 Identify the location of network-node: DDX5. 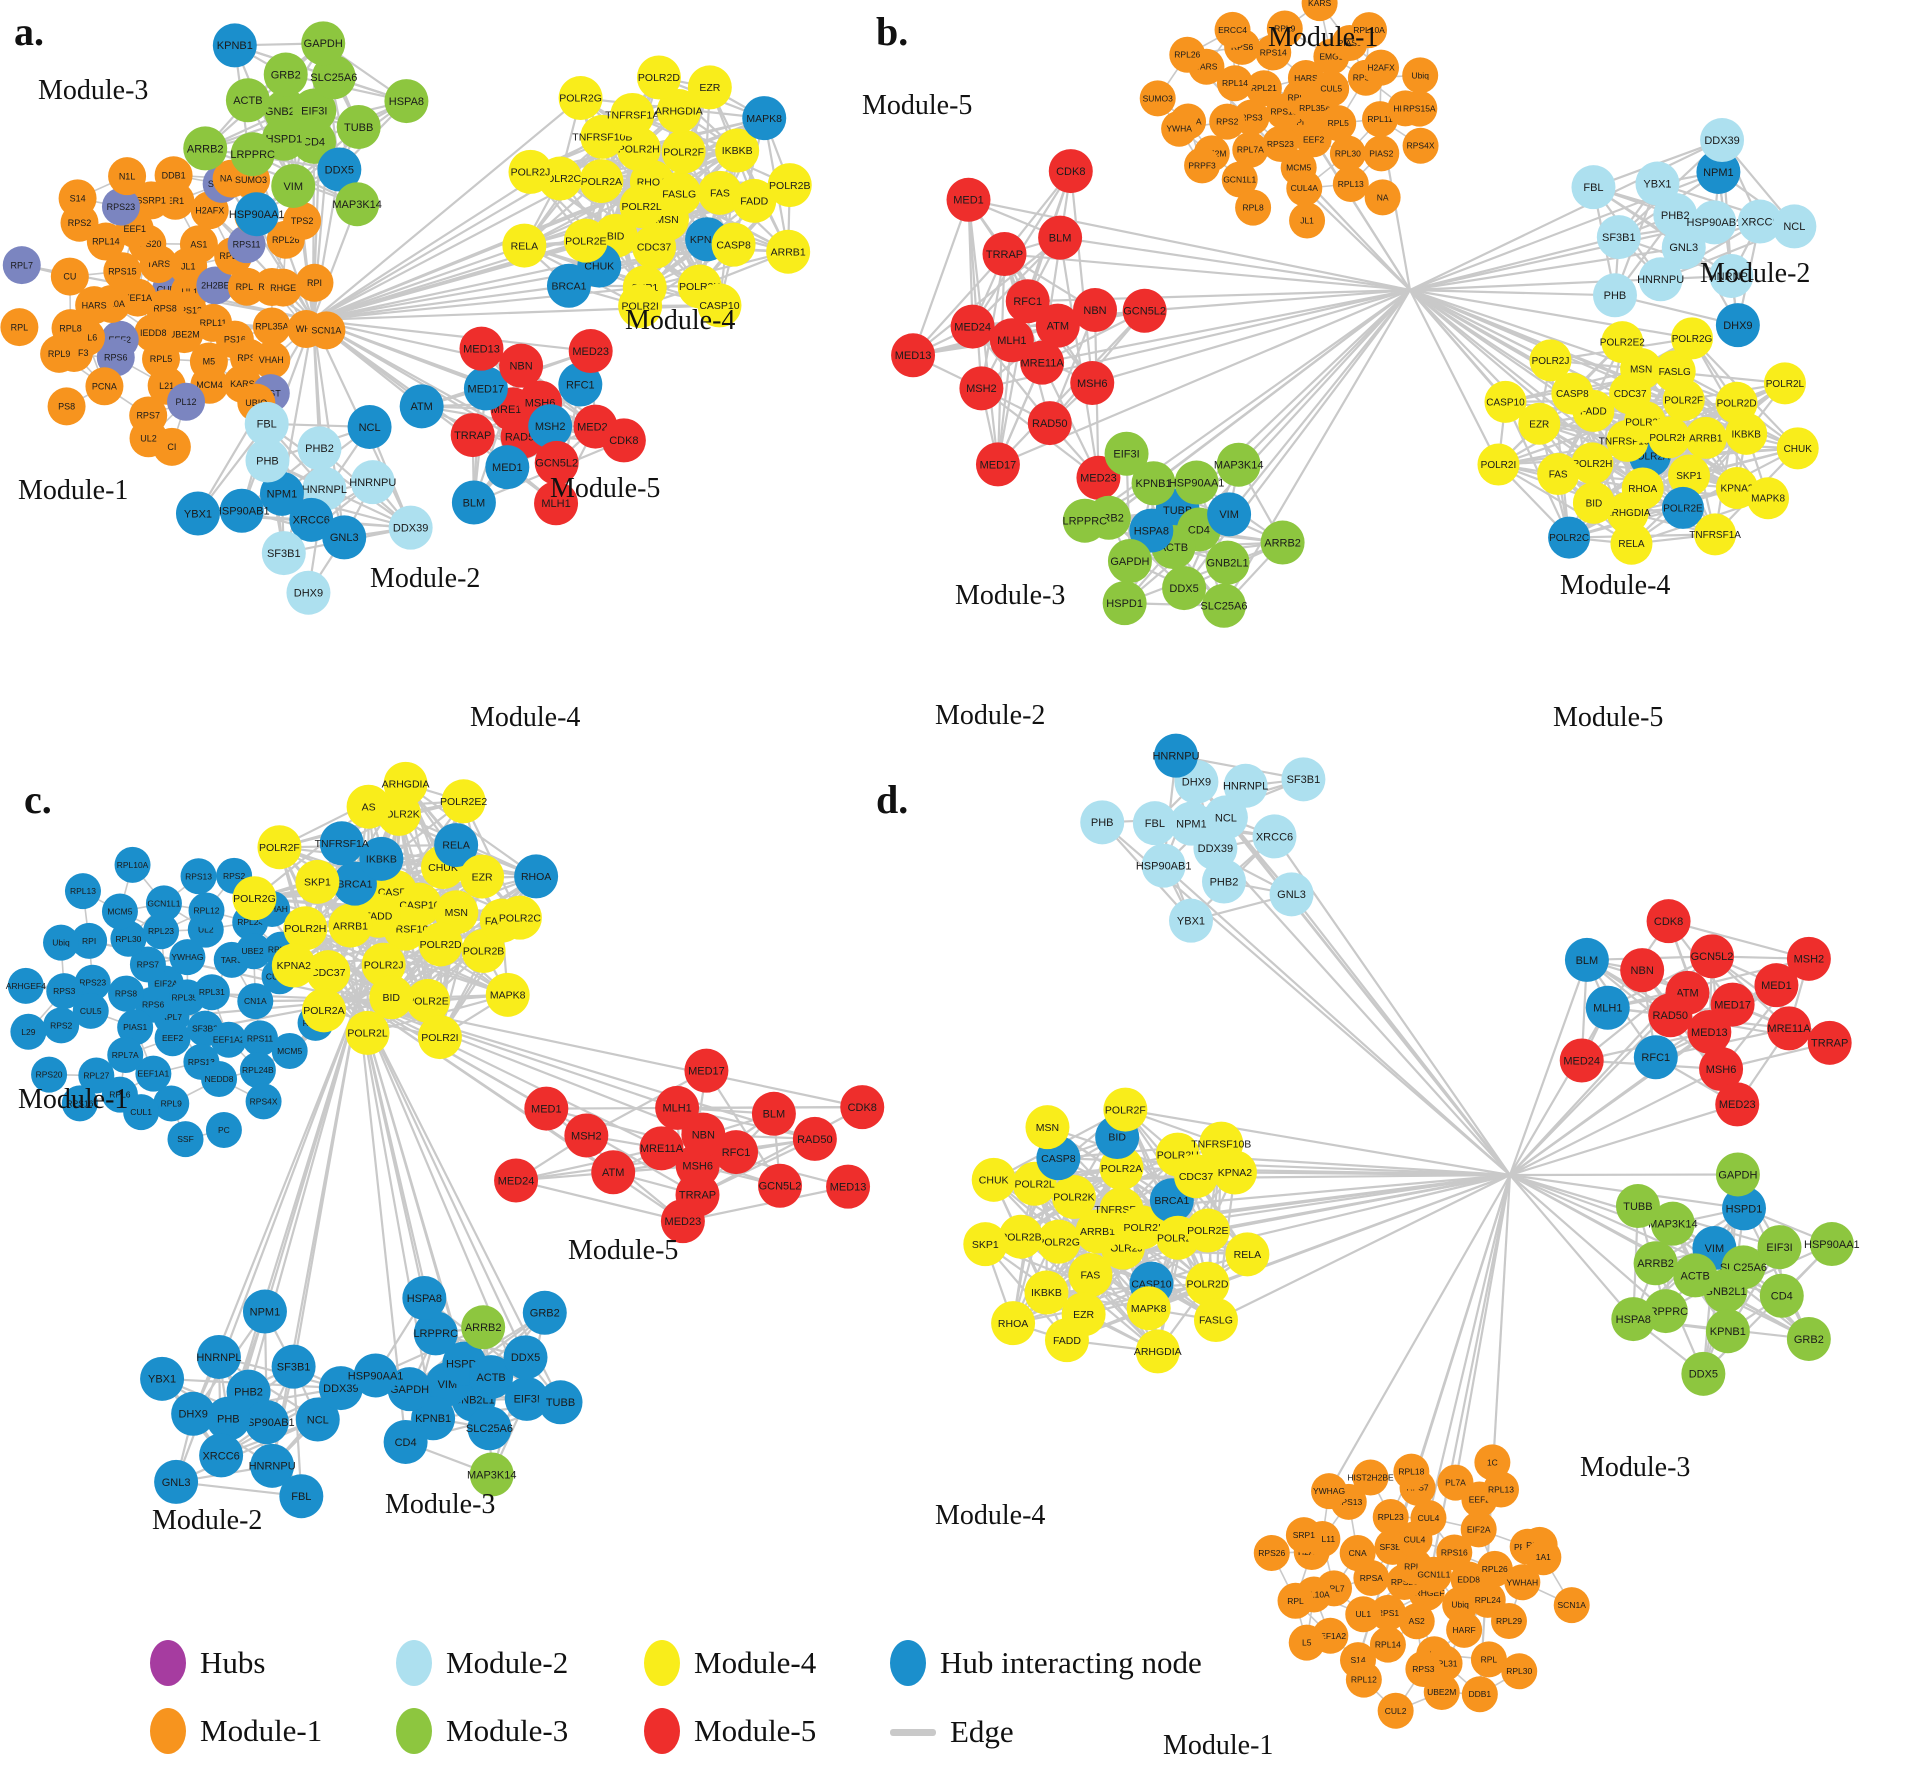
(1184, 588).